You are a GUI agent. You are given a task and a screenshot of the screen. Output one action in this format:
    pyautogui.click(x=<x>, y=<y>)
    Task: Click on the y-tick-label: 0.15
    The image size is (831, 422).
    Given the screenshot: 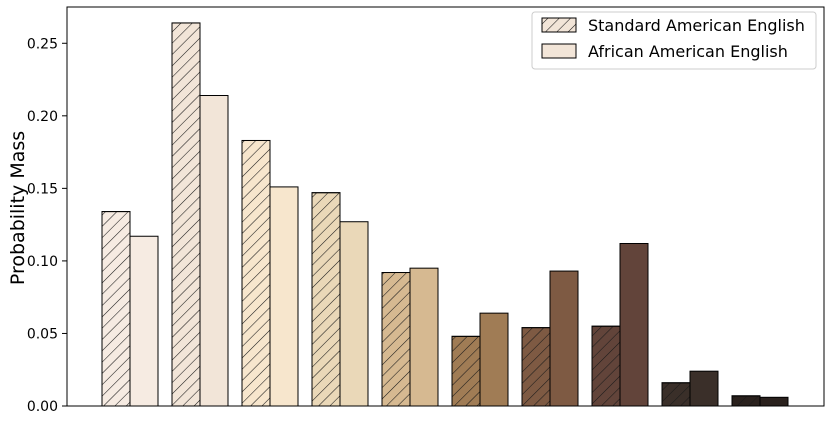 What is the action you would take?
    pyautogui.click(x=42, y=189)
    